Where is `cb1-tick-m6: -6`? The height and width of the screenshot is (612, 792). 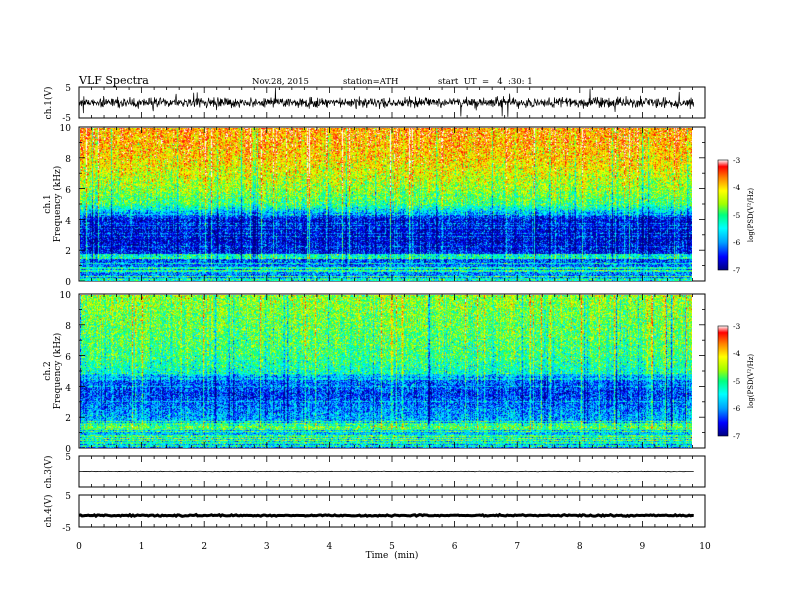
cb1-tick-m6: -6 is located at coordinates (737, 242).